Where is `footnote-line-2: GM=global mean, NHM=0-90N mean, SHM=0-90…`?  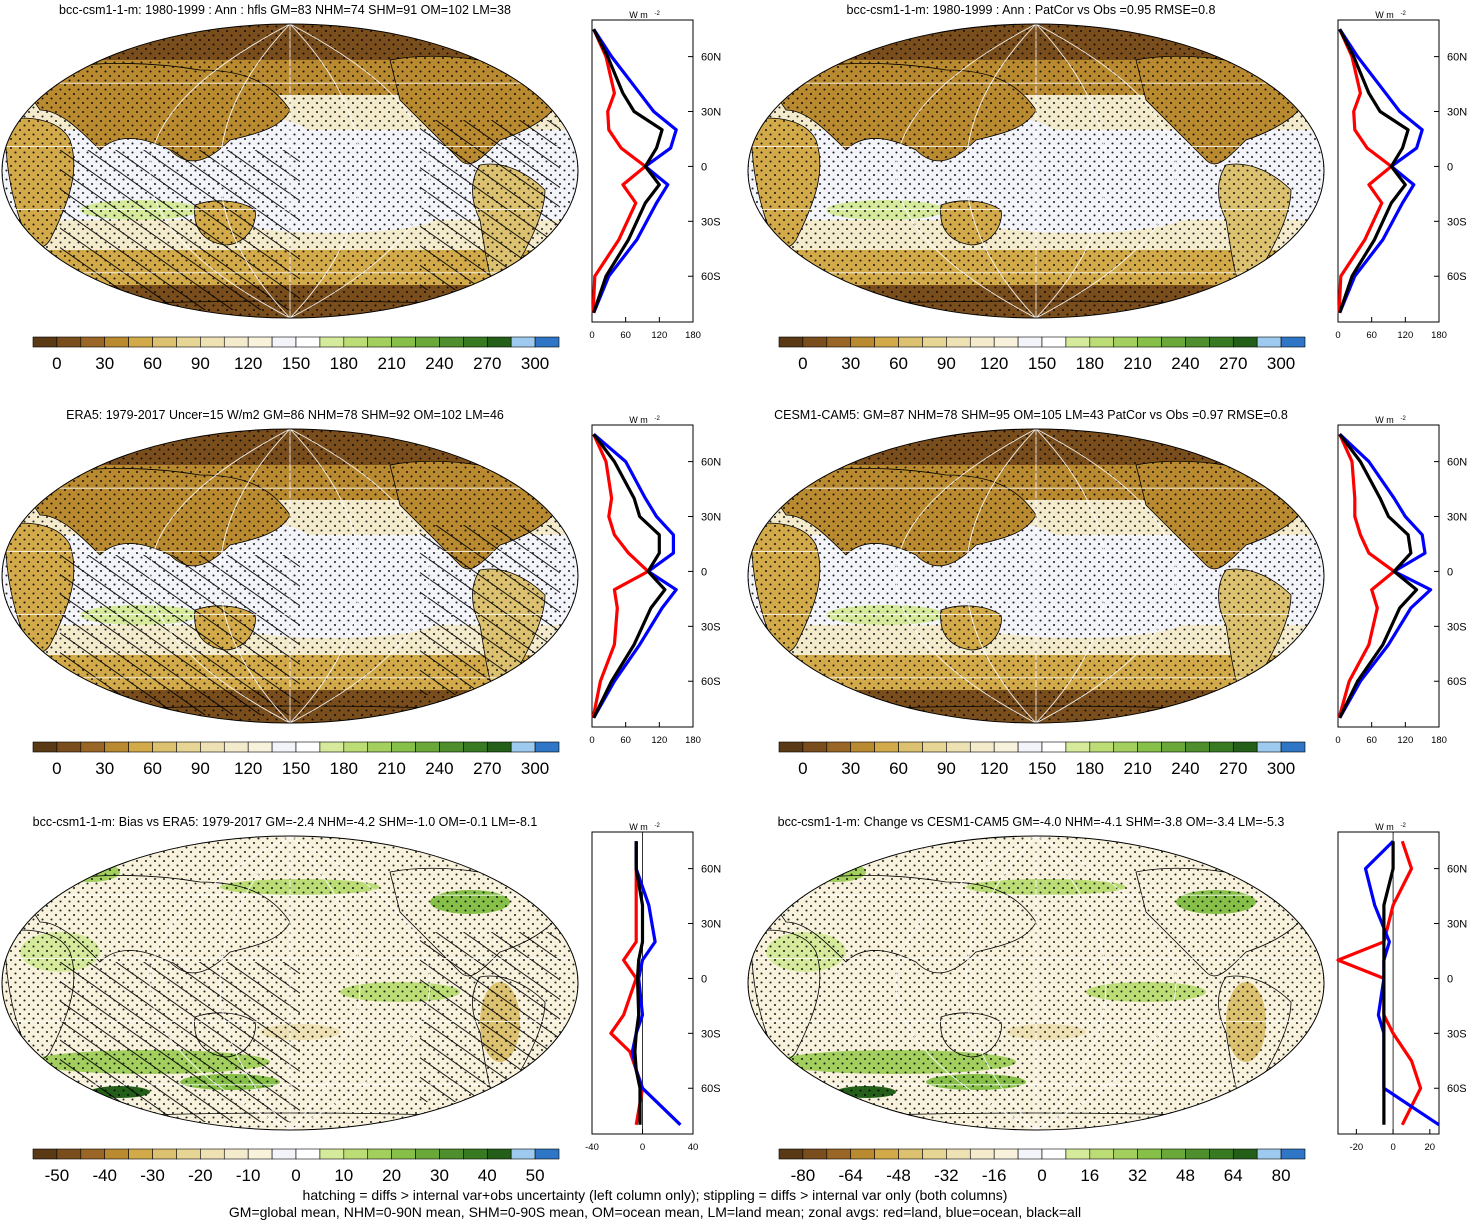 footnote-line-2: GM=global mean, NHM=0-90N mean, SHM=0-90… is located at coordinates (655, 1212).